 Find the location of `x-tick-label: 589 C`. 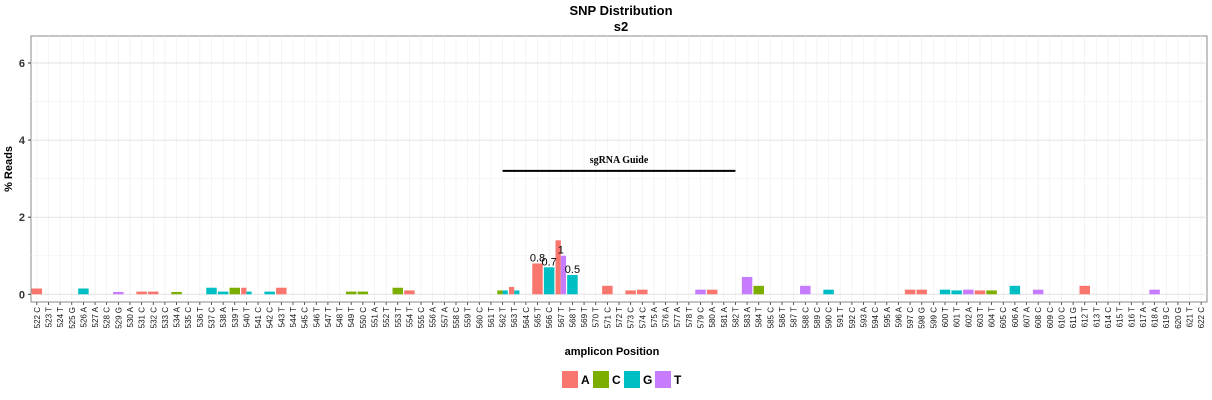

x-tick-label: 589 C is located at coordinates (817, 318).